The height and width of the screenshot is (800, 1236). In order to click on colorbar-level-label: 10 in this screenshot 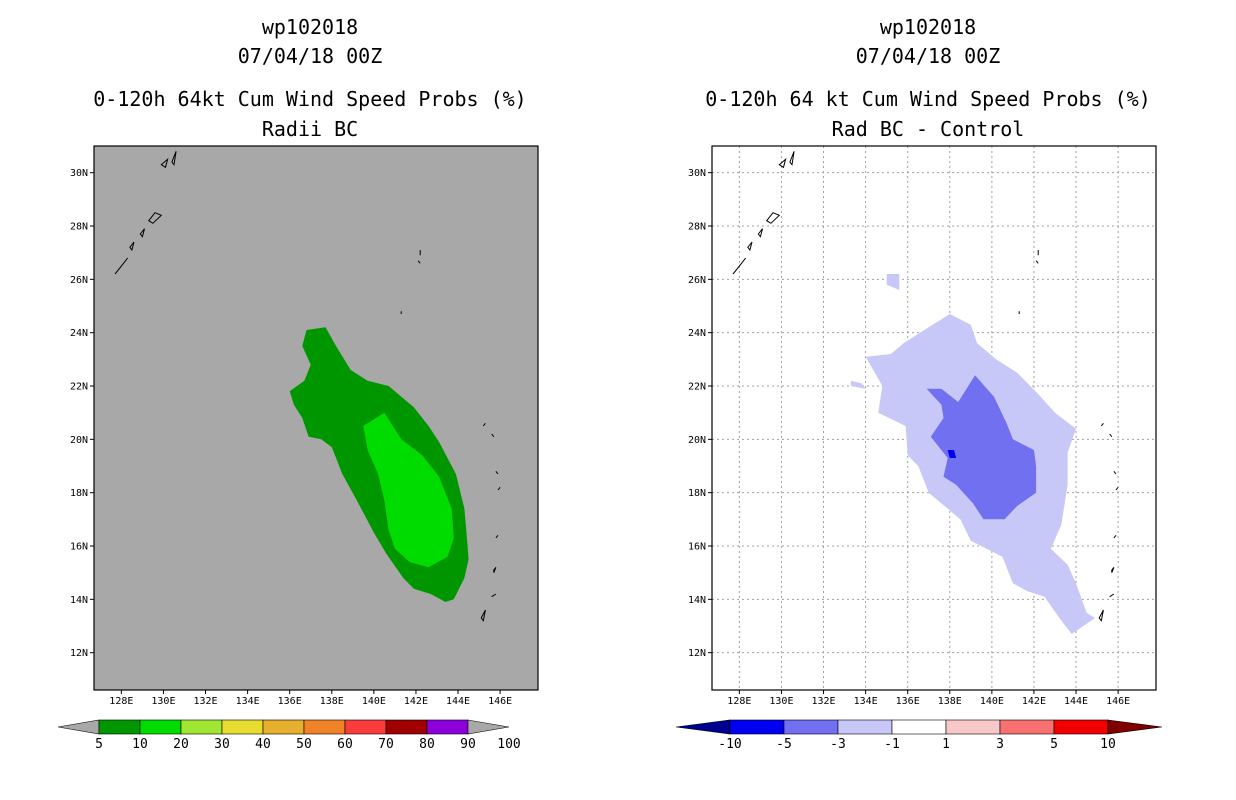, I will do `click(140, 744)`.